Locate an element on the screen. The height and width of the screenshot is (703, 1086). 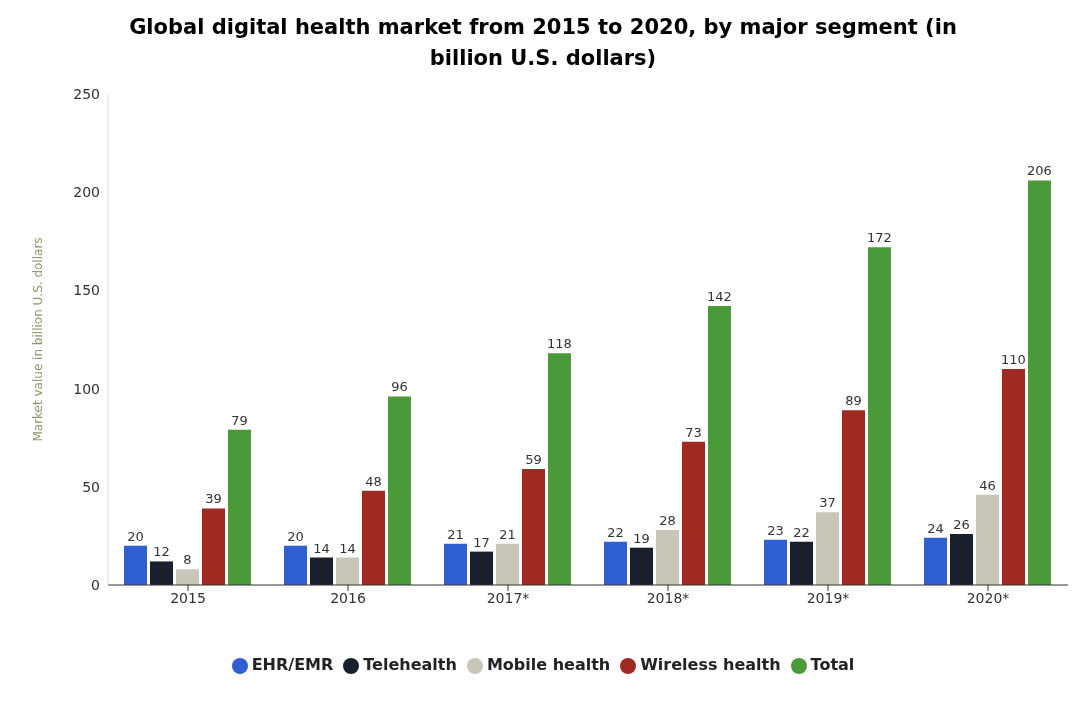
x-tick-label: 2017* is located at coordinates (508, 597).